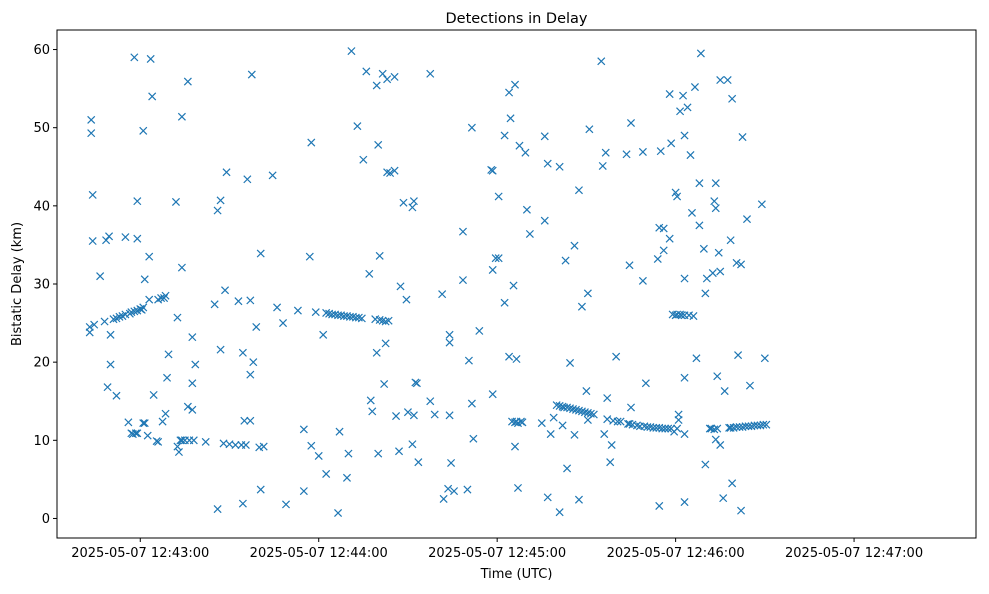 This screenshot has width=989, height=594. What do you see at coordinates (41, 285) in the screenshot?
I see `y-tick-label-3: 30` at bounding box center [41, 285].